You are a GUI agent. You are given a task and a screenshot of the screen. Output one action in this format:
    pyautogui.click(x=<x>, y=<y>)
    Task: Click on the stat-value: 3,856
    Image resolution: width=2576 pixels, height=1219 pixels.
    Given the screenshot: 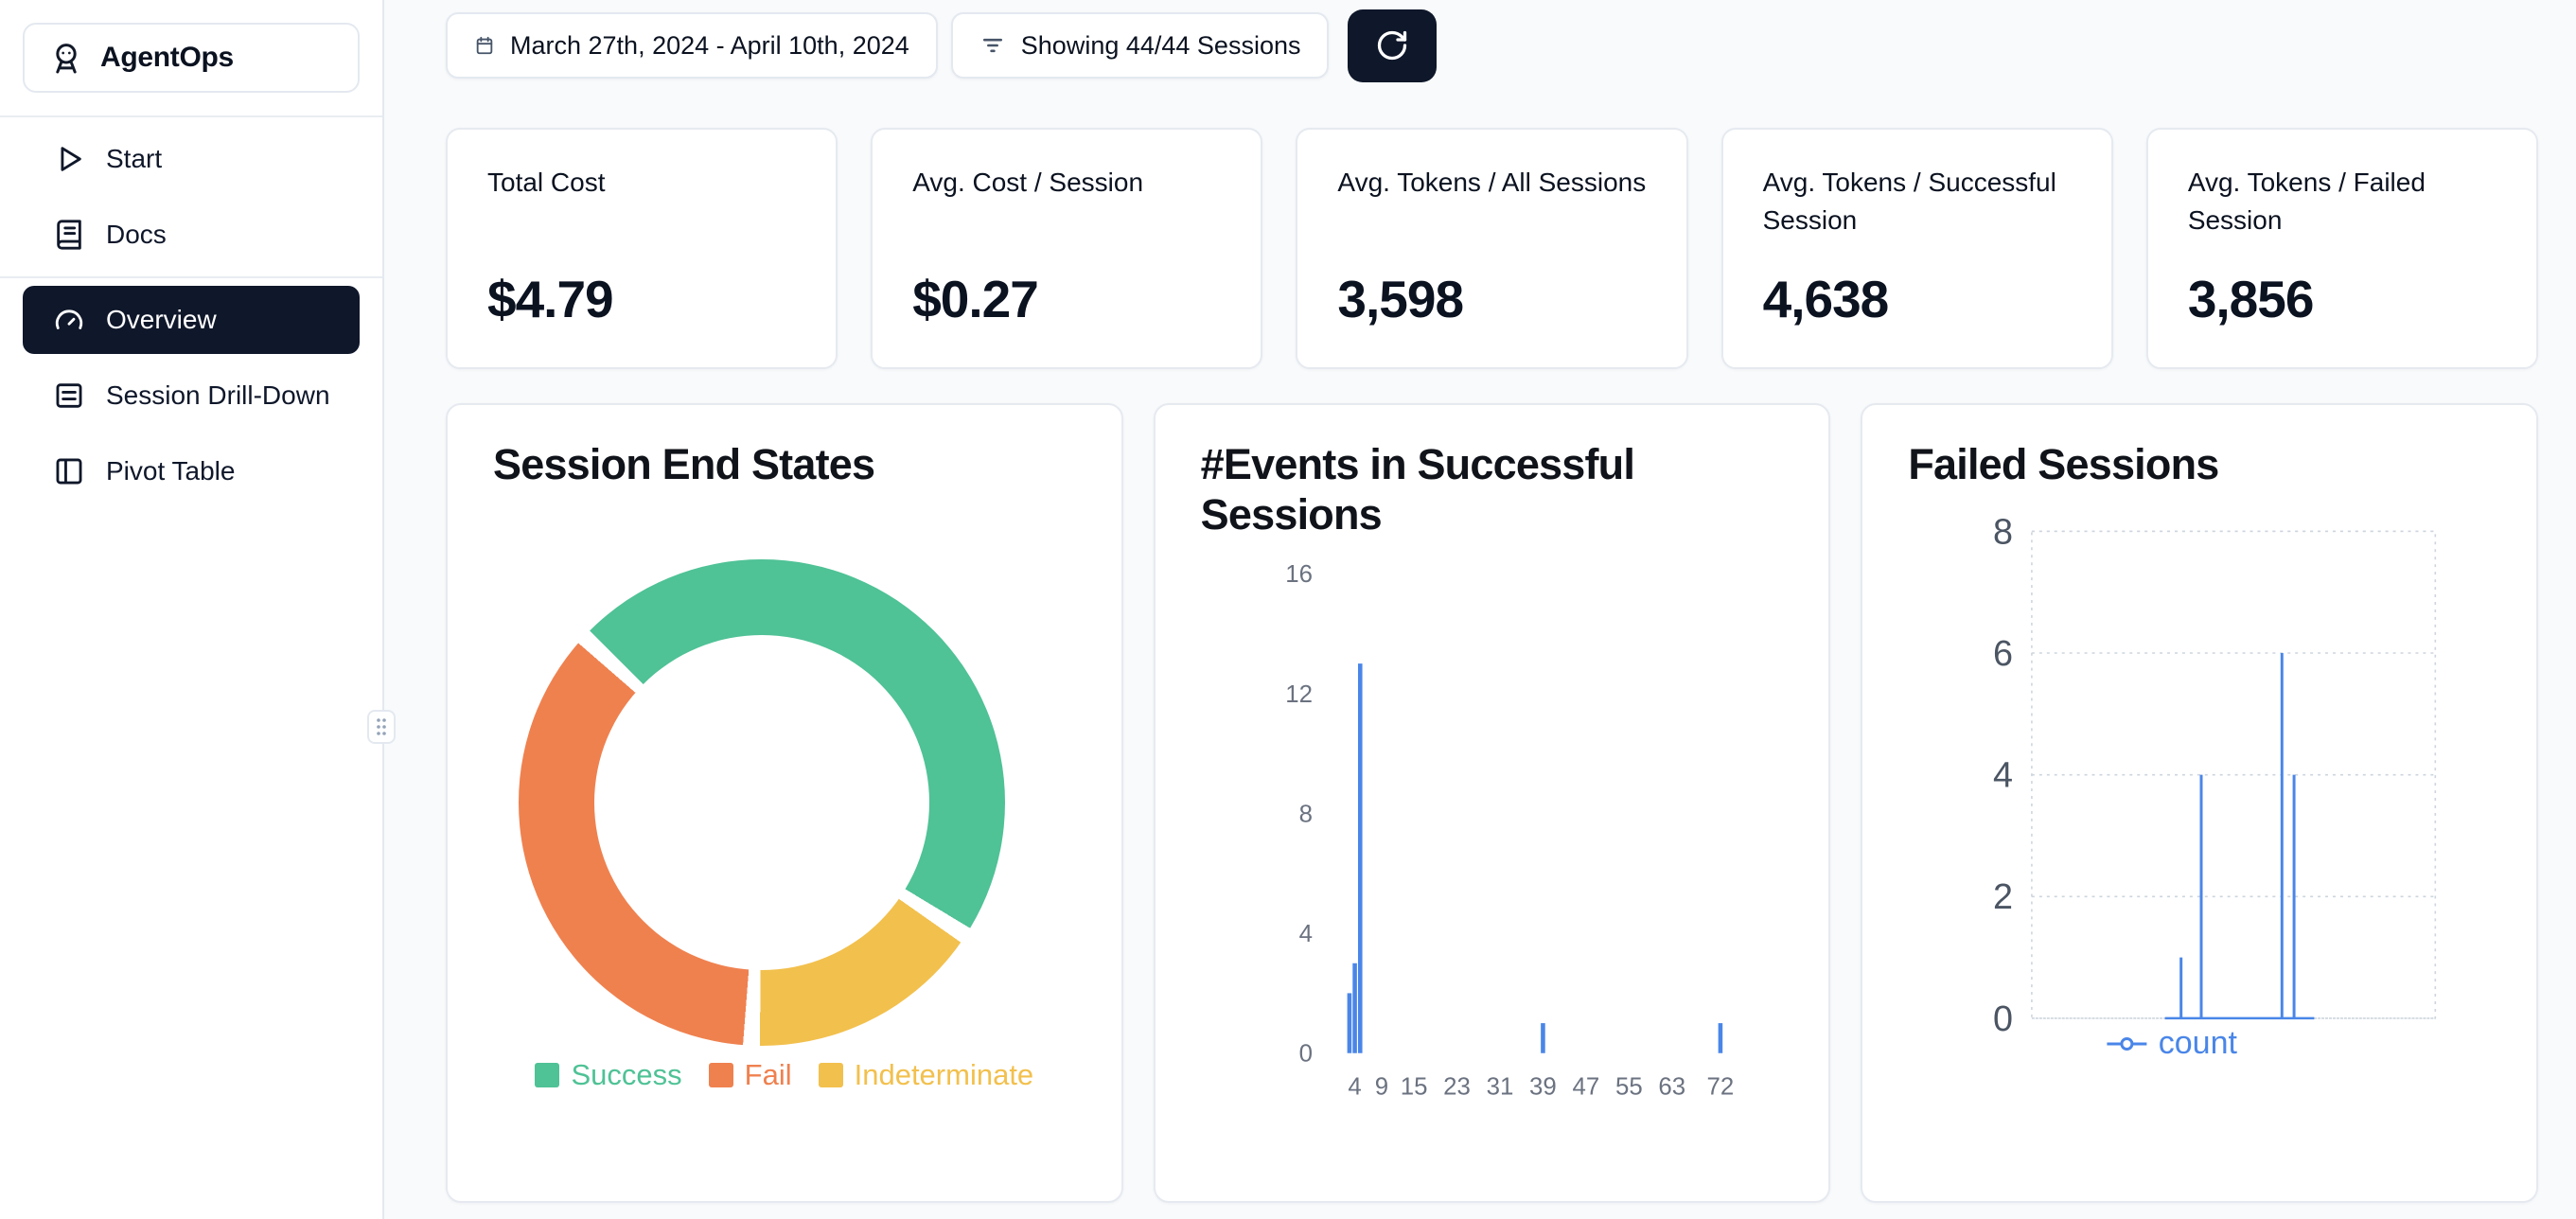 What is the action you would take?
    pyautogui.click(x=2251, y=299)
    